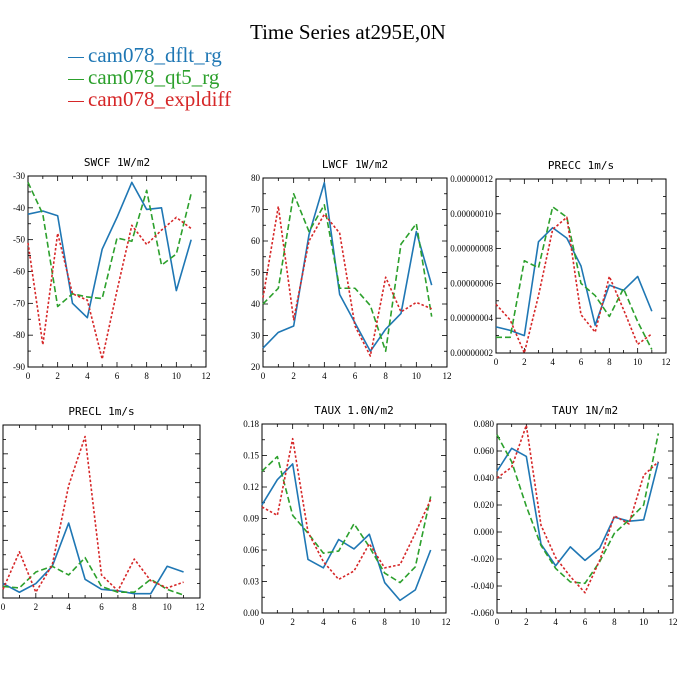 The height and width of the screenshot is (700, 700). What do you see at coordinates (581, 362) in the screenshot?
I see `precc-xtick-label: 6` at bounding box center [581, 362].